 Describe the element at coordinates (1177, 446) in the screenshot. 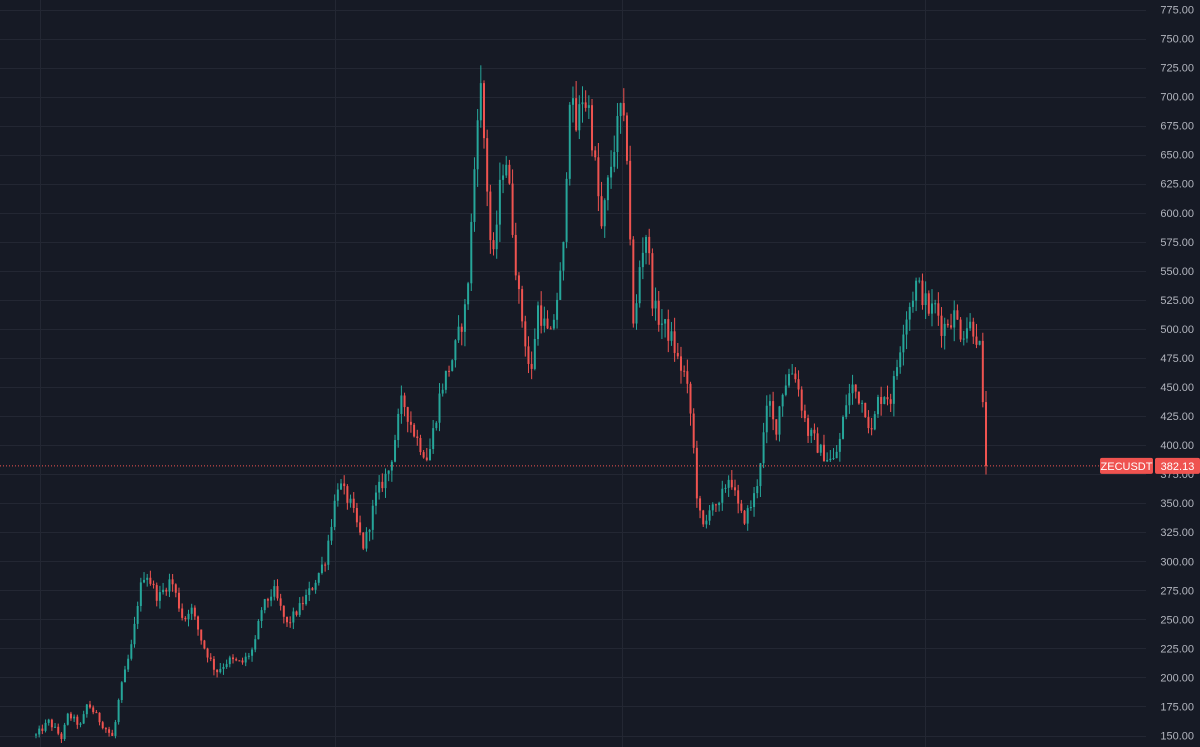

I see `price-tick-label: 400.00` at that location.